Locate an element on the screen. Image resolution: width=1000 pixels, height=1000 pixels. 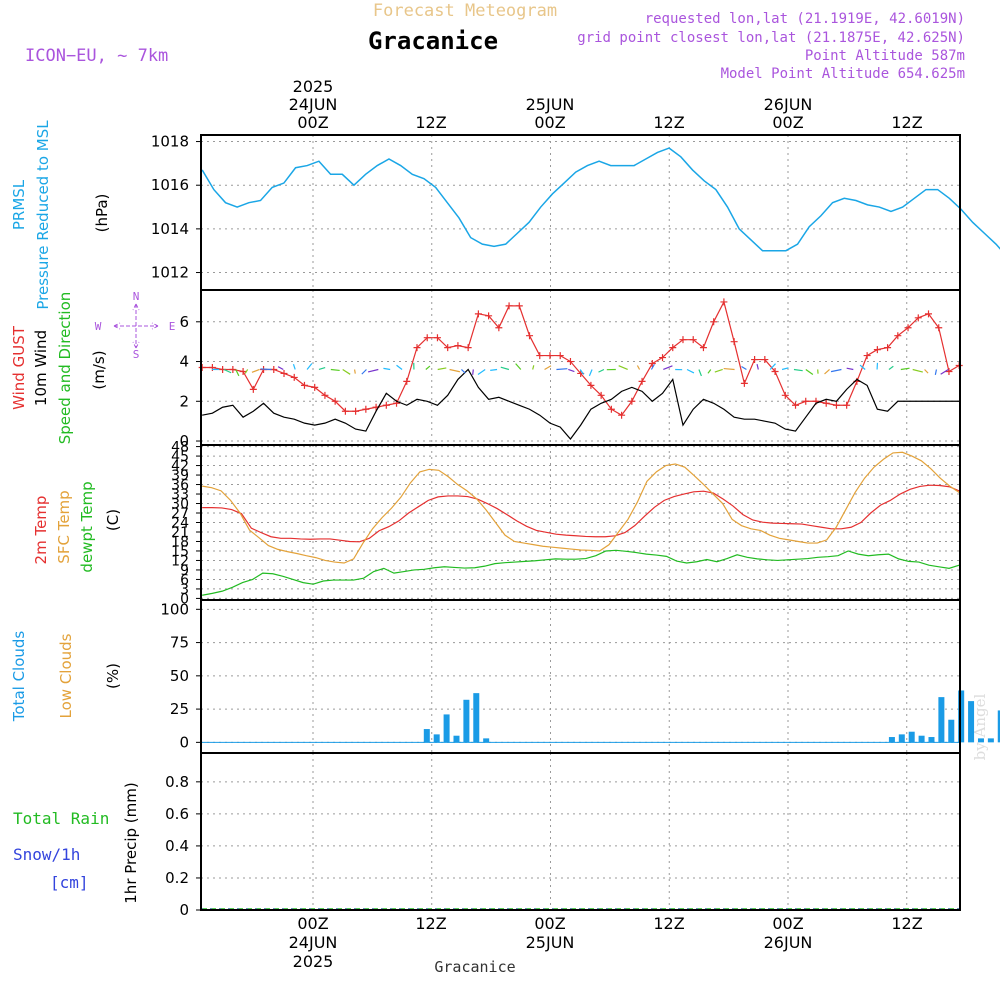
ytick-label: 27 is located at coordinates (180, 514).